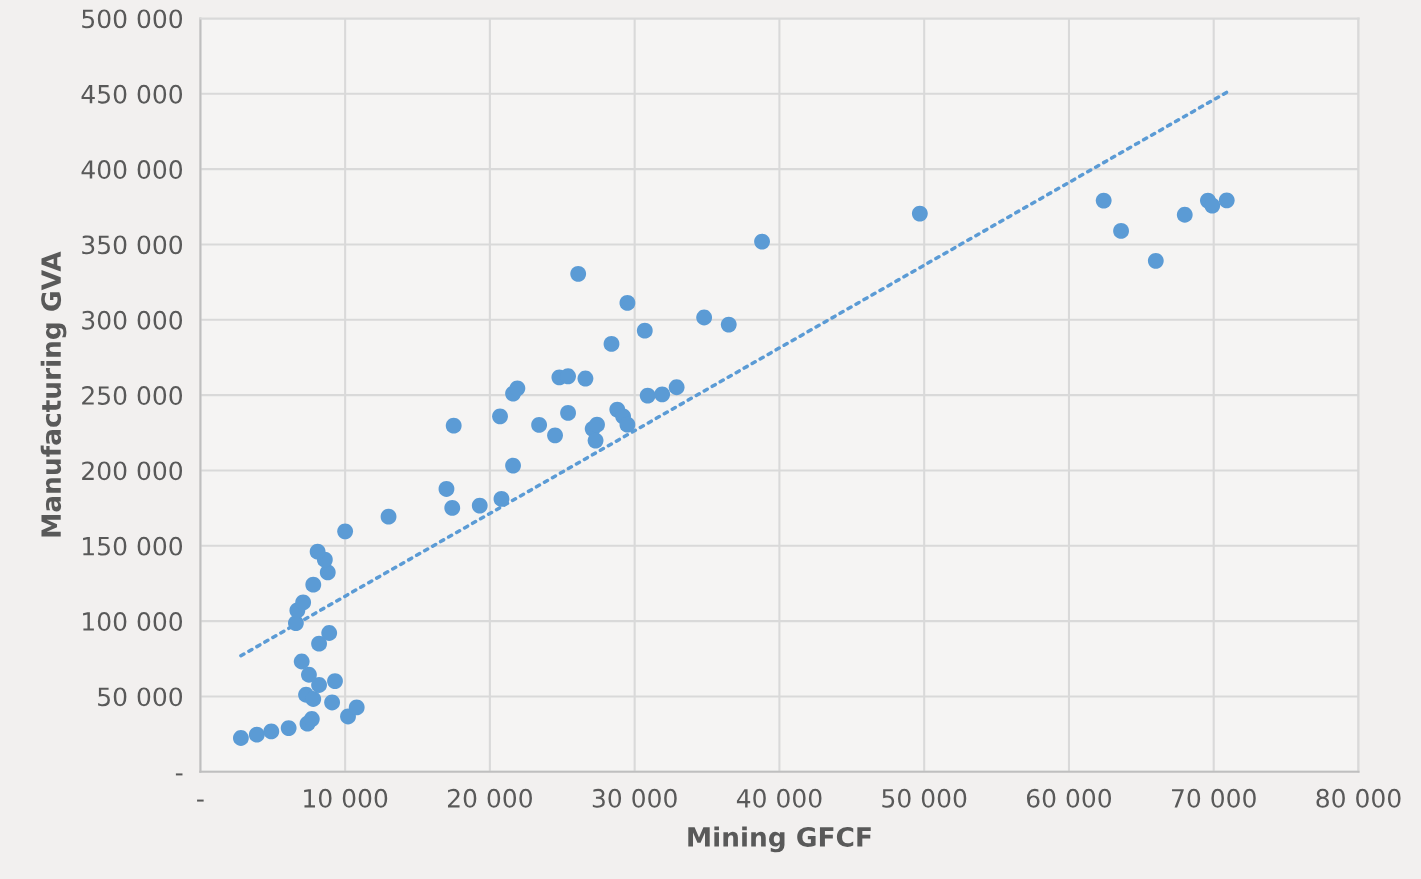 This screenshot has height=879, width=1421. What do you see at coordinates (346, 798) in the screenshot?
I see `x-tick-label: 10 000` at bounding box center [346, 798].